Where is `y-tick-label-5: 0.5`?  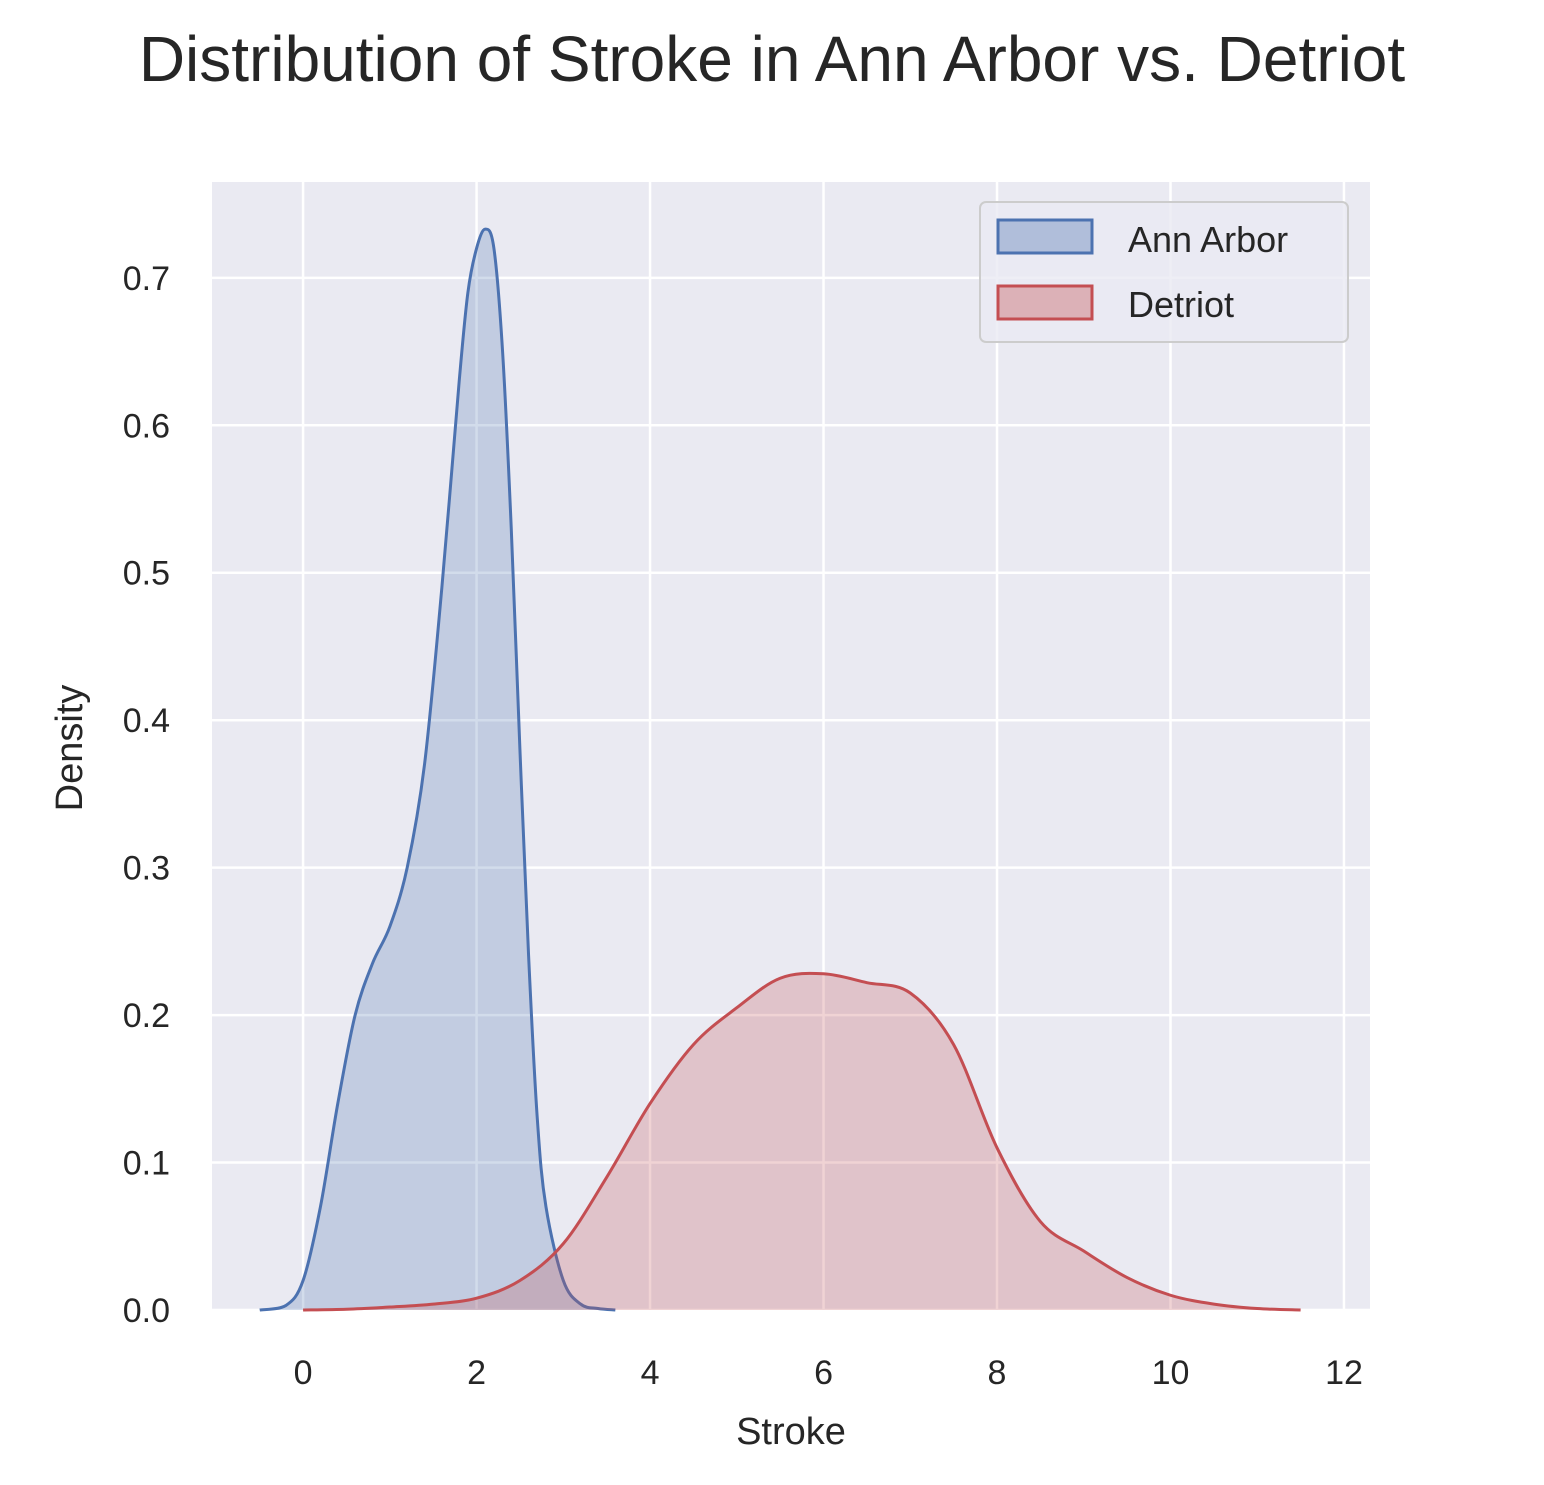
y-tick-label-5: 0.5 is located at coordinates (146, 574).